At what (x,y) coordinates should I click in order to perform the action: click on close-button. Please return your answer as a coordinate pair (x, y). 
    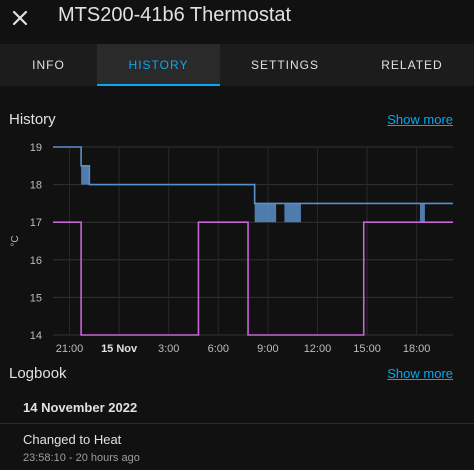
    Looking at the image, I should click on (20, 18).